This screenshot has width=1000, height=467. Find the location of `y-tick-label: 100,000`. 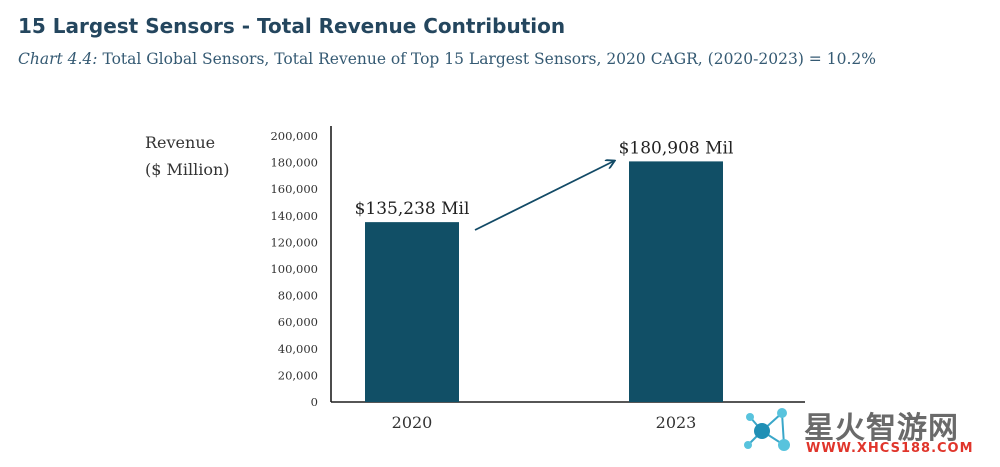

y-tick-label: 100,000 is located at coordinates (294, 269).